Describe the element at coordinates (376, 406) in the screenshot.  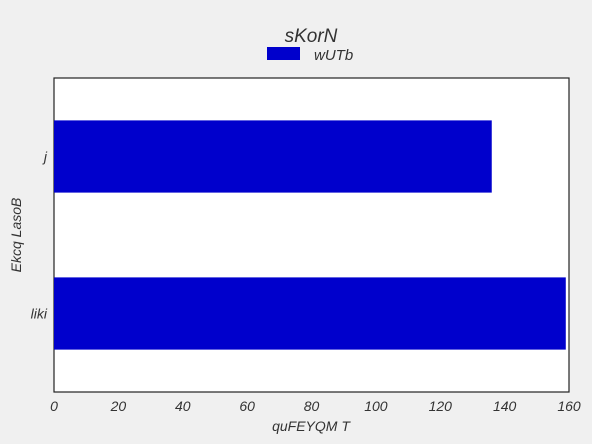
I see `x-tick-label: 100` at that location.